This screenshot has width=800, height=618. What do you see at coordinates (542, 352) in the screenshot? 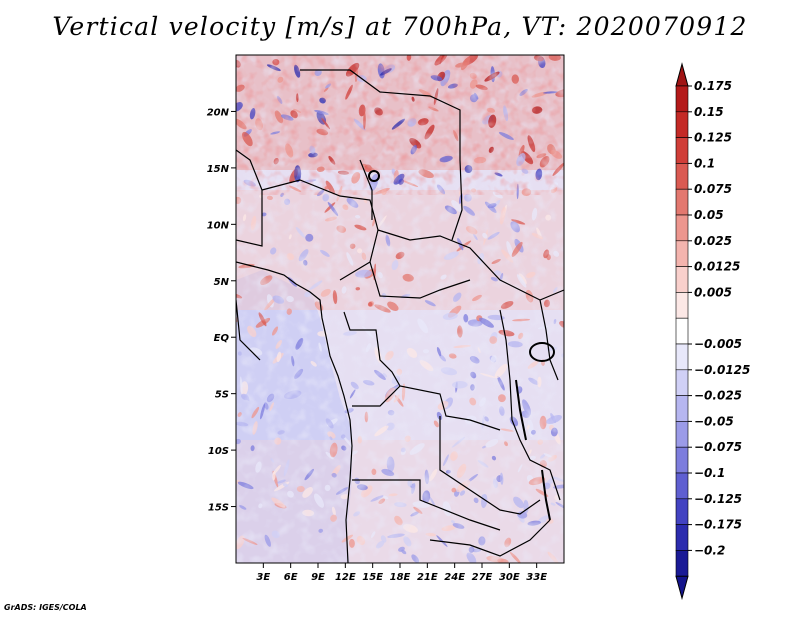
I see `lake-victoria` at bounding box center [542, 352].